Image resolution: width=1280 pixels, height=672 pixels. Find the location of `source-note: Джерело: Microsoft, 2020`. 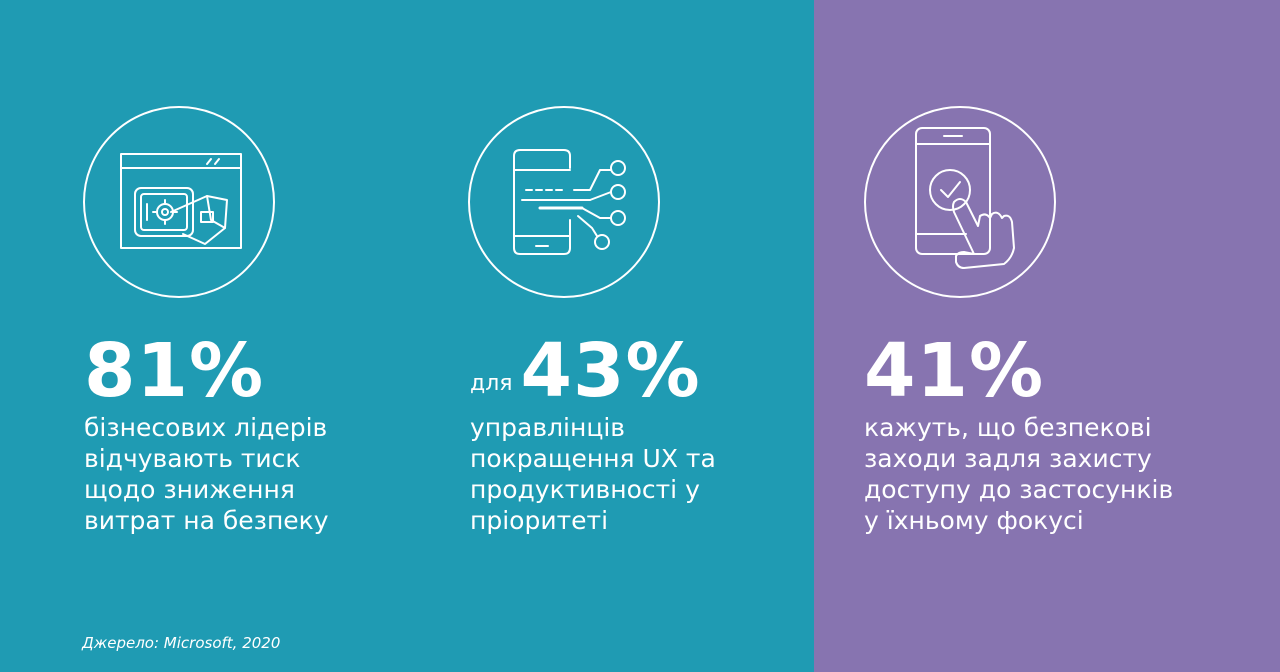

source-note: Джерело: Microsoft, 2020 is located at coordinates (181, 643).